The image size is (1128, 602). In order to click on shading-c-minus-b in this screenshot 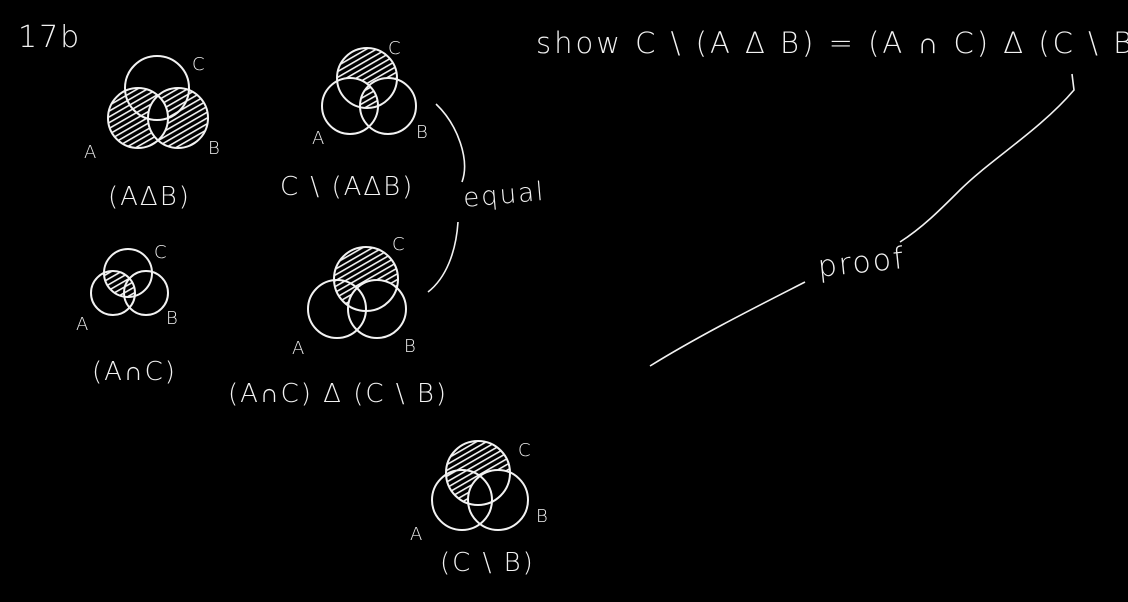, I will do `click(478, 473)`.